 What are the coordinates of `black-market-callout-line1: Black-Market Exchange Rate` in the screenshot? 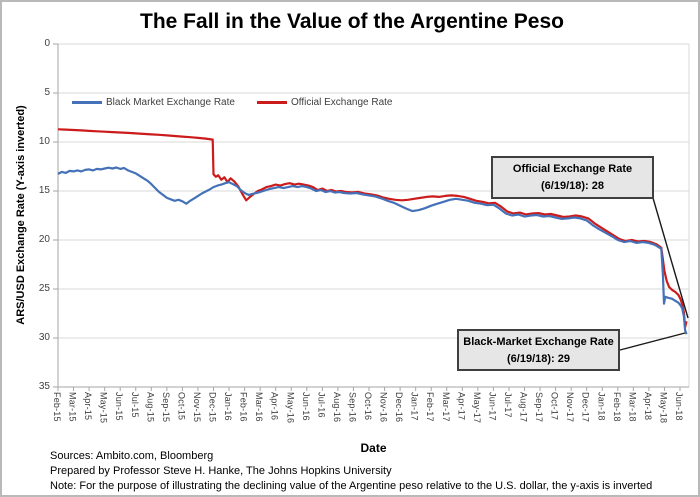 It's located at (538, 342).